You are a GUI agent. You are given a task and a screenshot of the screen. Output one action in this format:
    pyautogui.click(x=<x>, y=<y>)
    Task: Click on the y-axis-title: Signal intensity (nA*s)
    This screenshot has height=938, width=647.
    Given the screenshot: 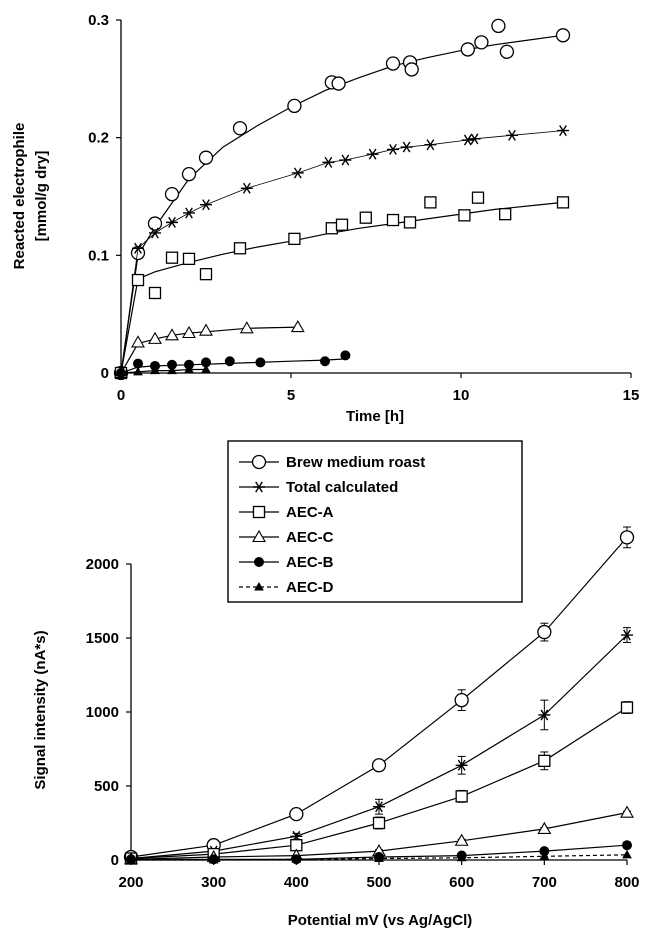 What is the action you would take?
    pyautogui.click(x=40, y=709)
    